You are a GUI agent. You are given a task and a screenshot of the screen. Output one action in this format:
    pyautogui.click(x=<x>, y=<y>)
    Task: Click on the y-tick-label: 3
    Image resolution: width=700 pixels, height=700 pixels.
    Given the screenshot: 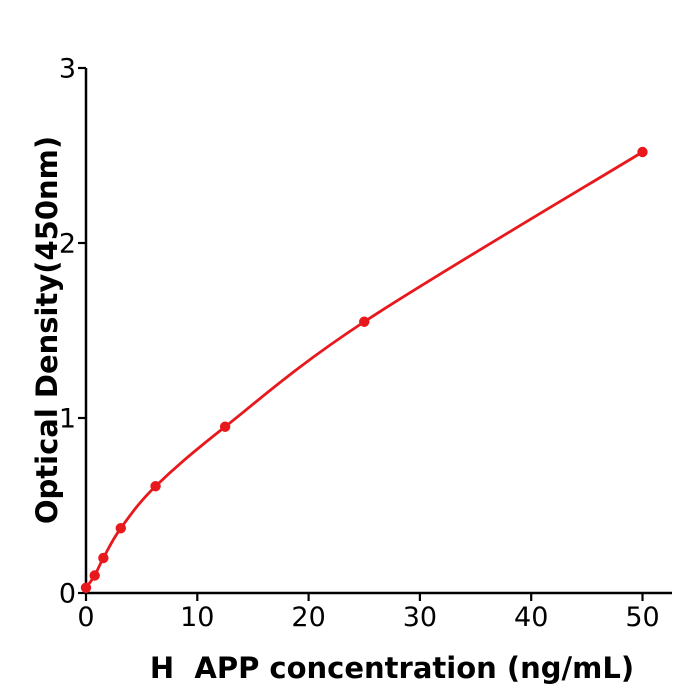 What is the action you would take?
    pyautogui.click(x=67, y=69)
    